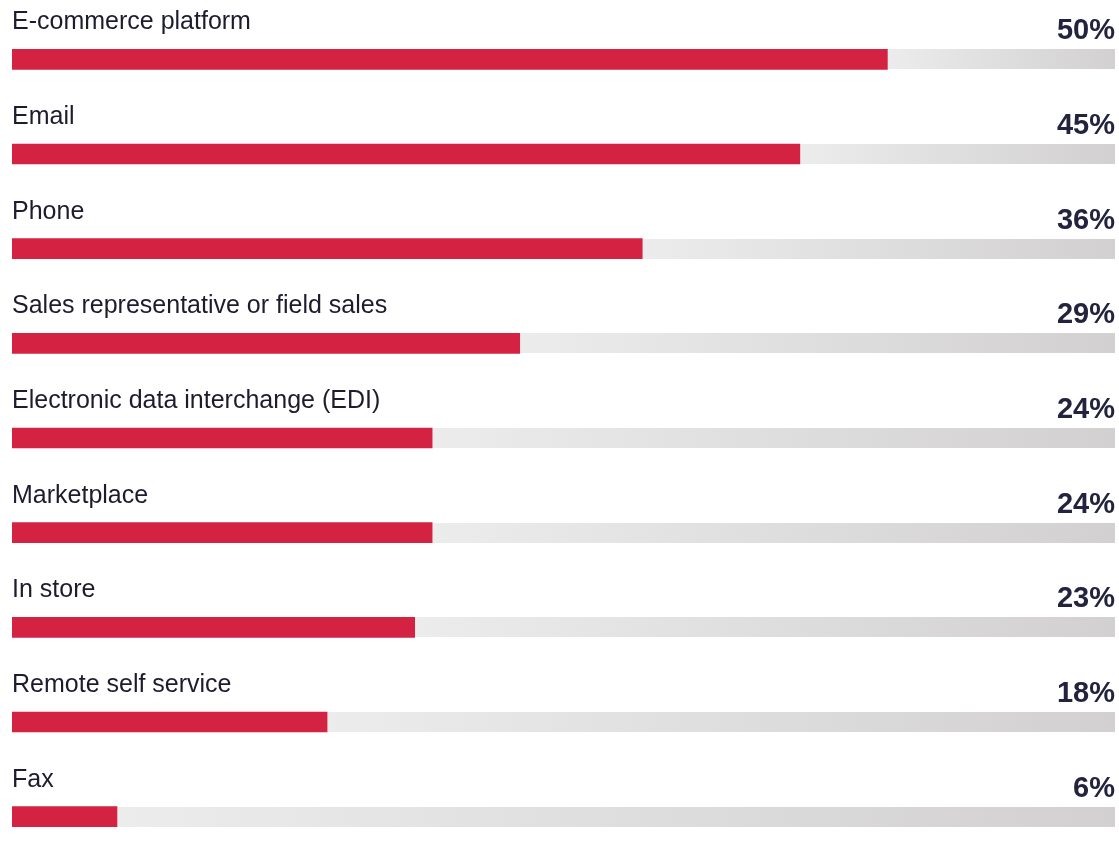  I want to click on y-tick-label: Phone, so click(48, 209).